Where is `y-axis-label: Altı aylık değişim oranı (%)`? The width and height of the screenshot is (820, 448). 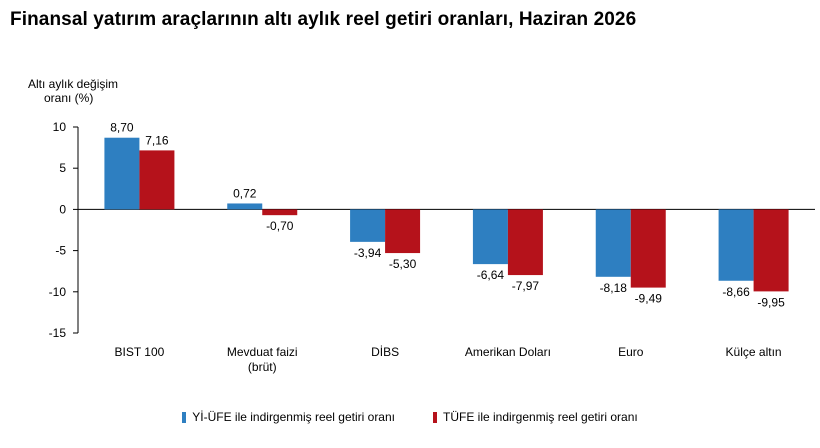 y-axis-label: Altı aylık değişim oranı (%) is located at coordinates (88, 91).